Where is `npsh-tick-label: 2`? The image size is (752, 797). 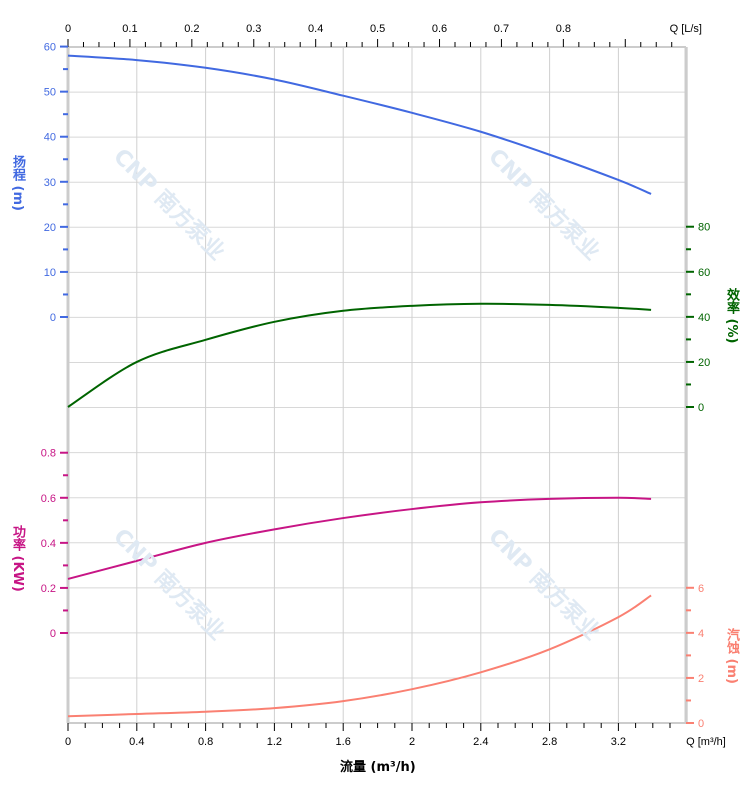 npsh-tick-label: 2 is located at coordinates (701, 679).